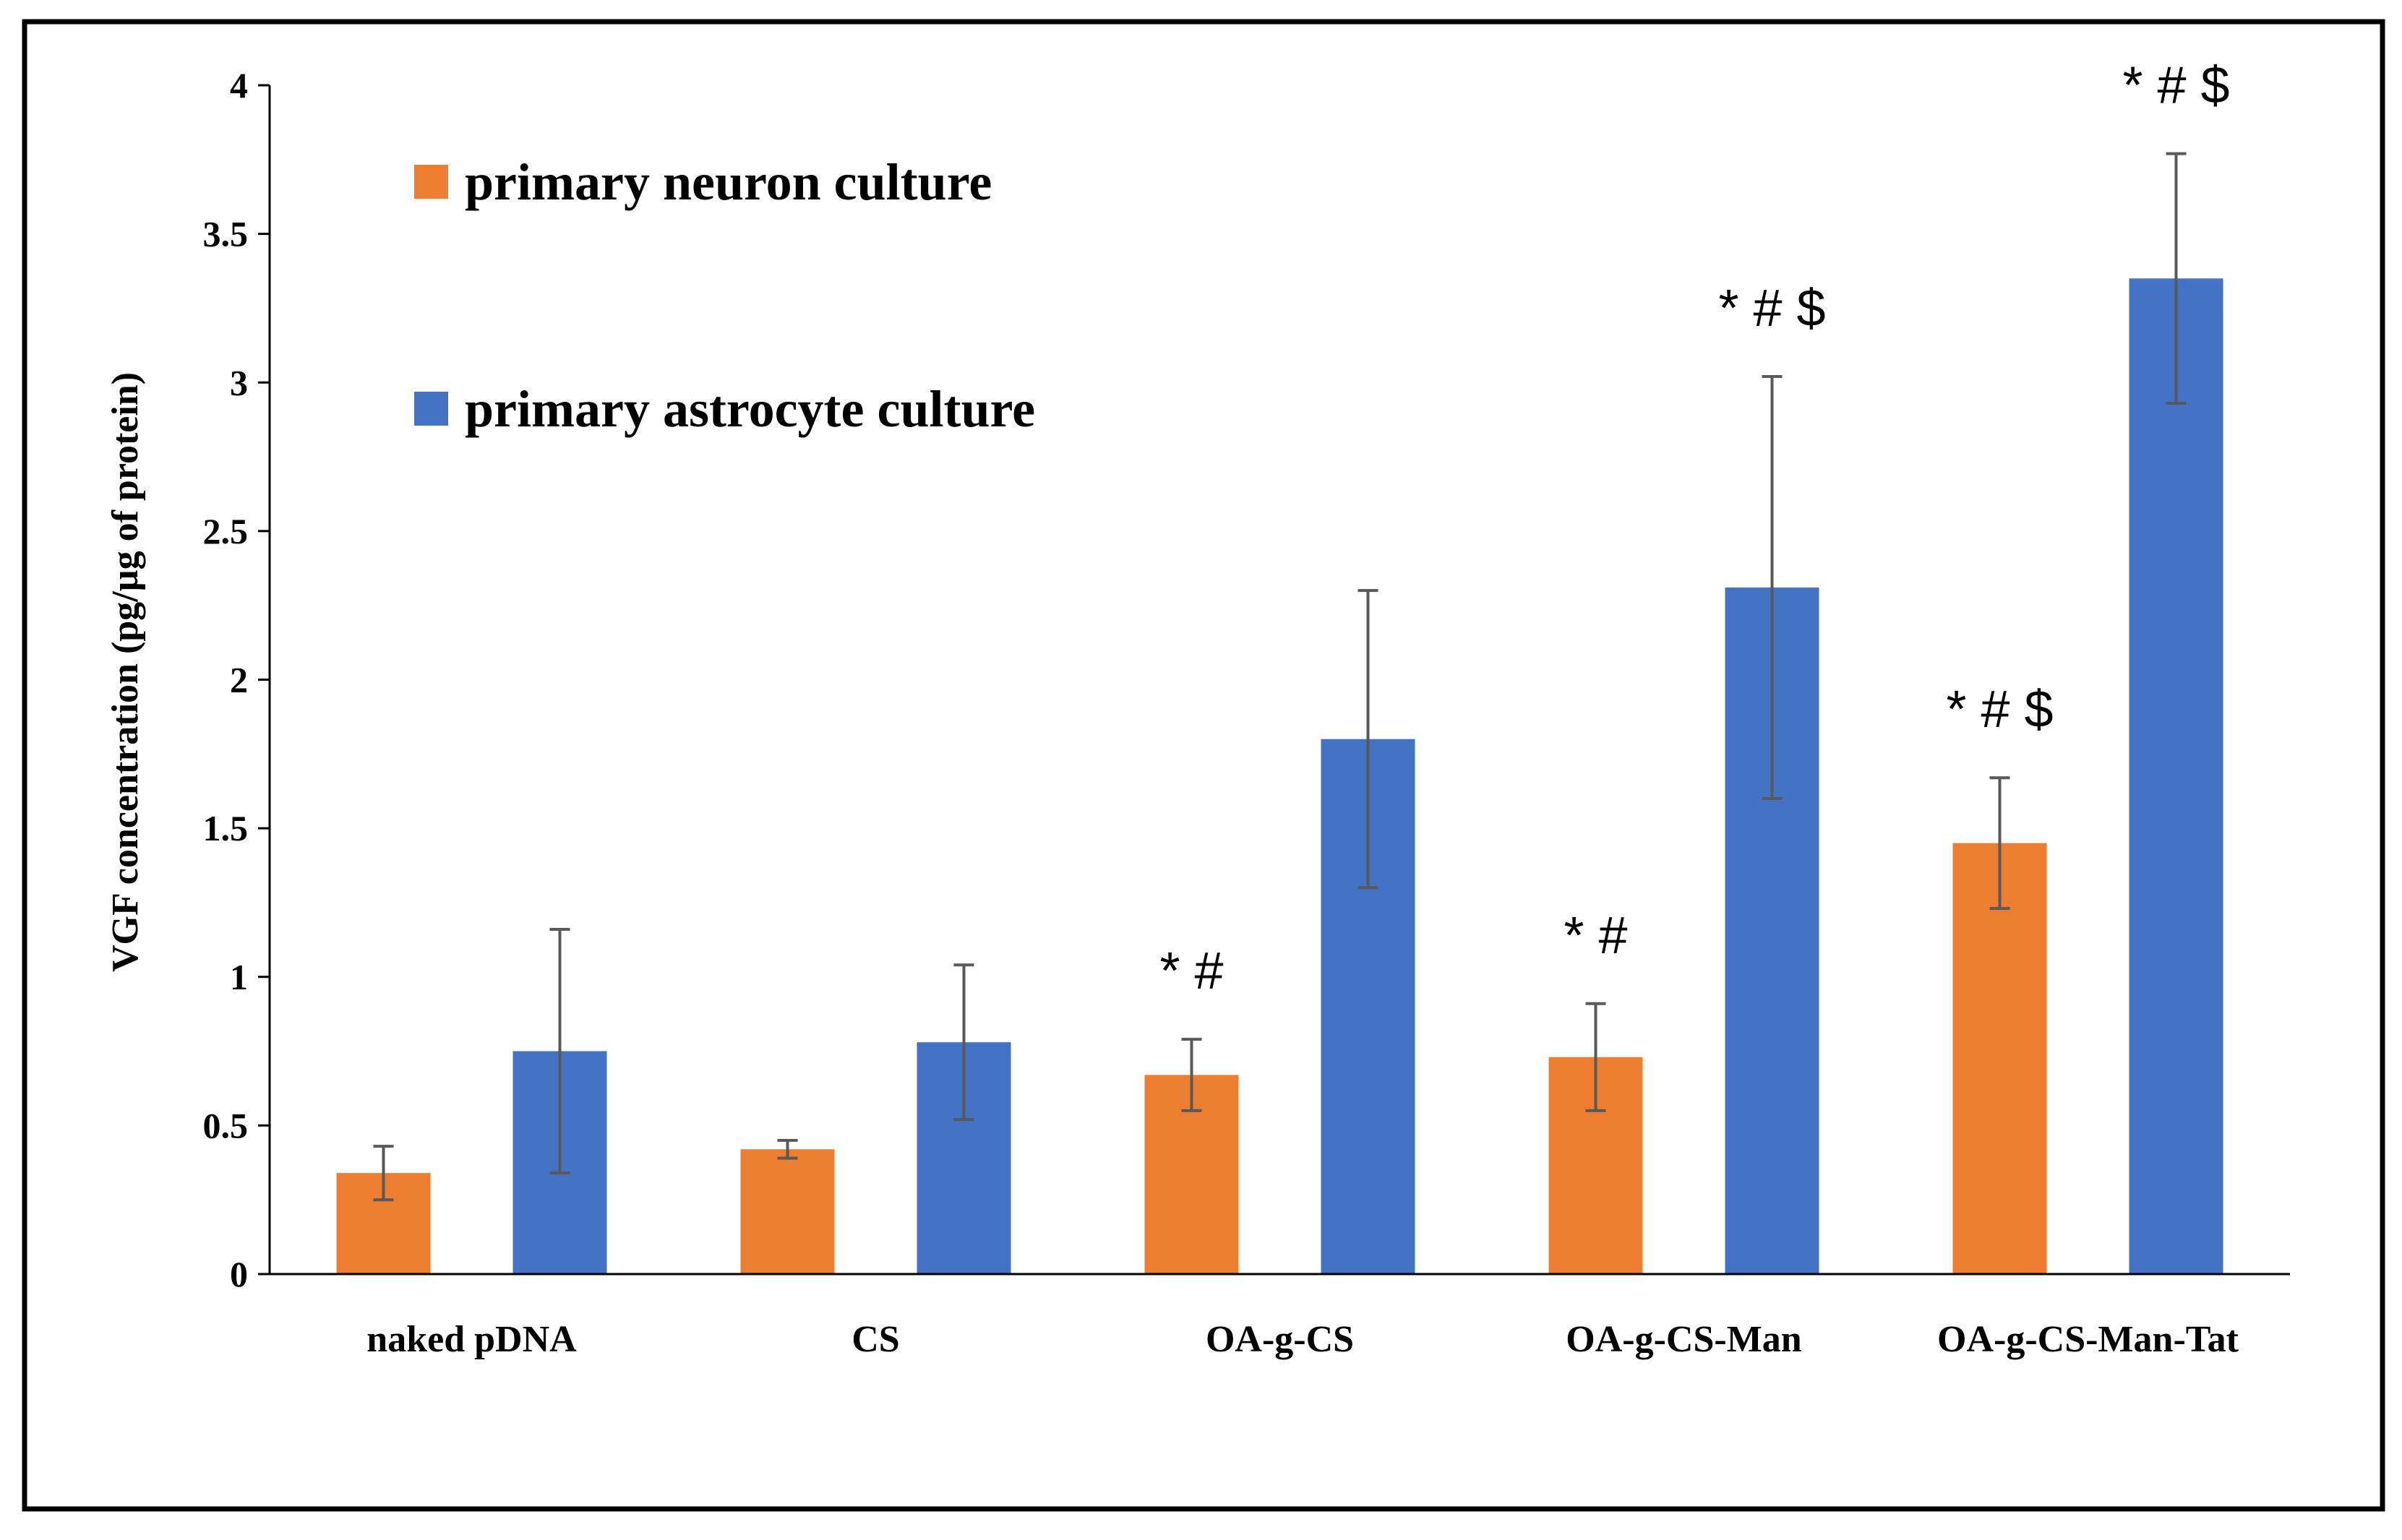  I want to click on y-tick-label: 1, so click(239, 977).